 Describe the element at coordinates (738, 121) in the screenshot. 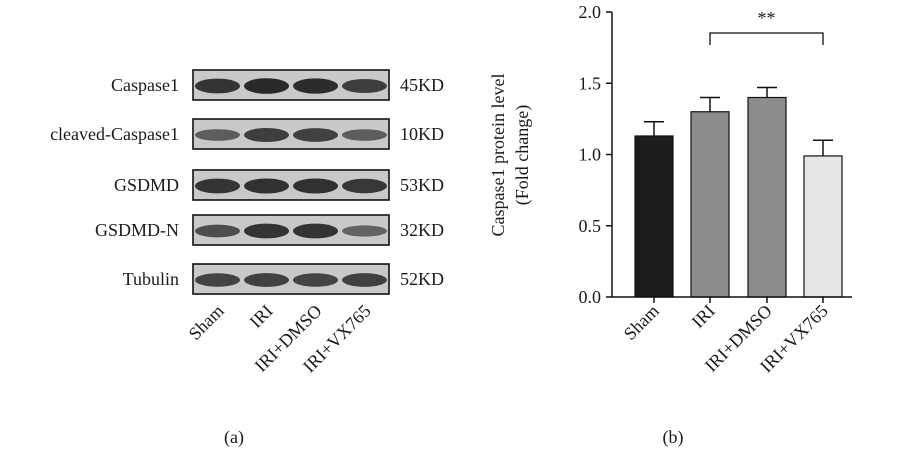

I see `error-bars` at that location.